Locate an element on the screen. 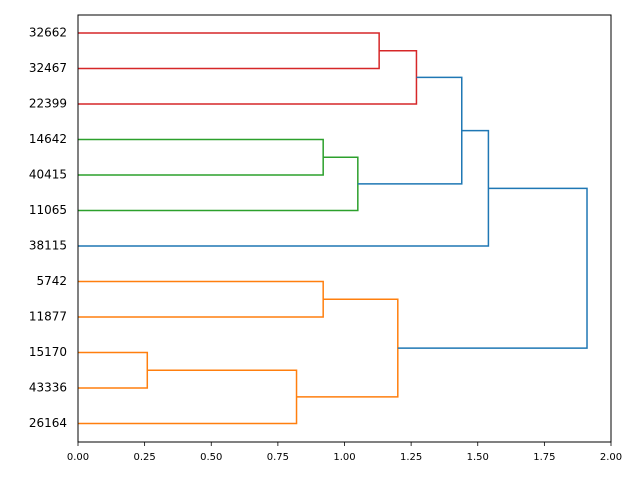  x-tick-label: 1.25 is located at coordinates (411, 457).